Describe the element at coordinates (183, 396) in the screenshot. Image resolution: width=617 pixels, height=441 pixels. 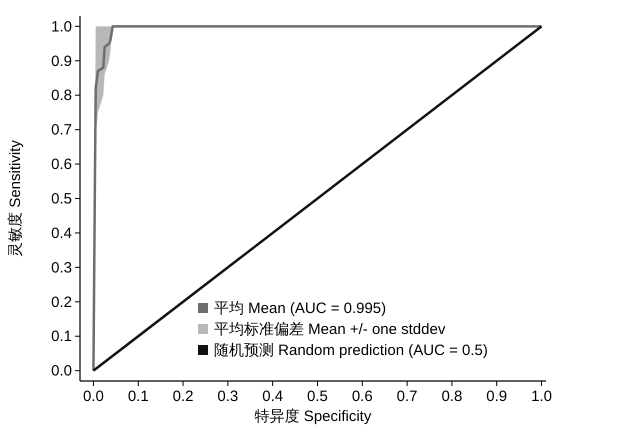
I see `x-tick-label: 0.2` at that location.